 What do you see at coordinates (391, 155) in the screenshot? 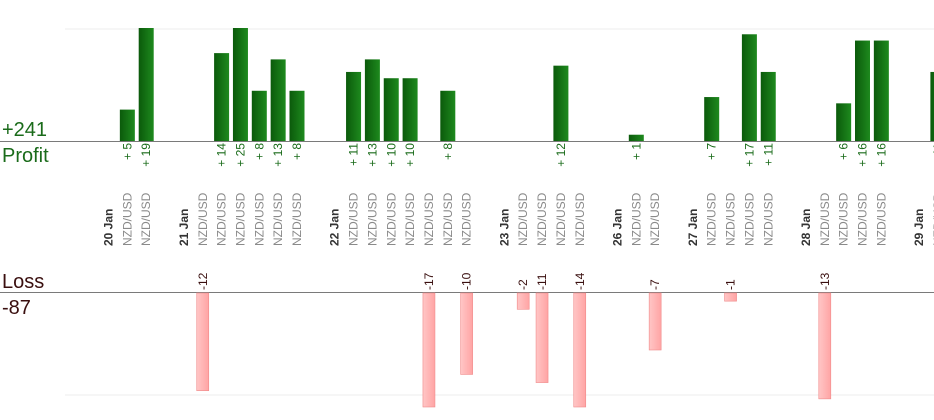
I see `profit-value-label: + 10` at bounding box center [391, 155].